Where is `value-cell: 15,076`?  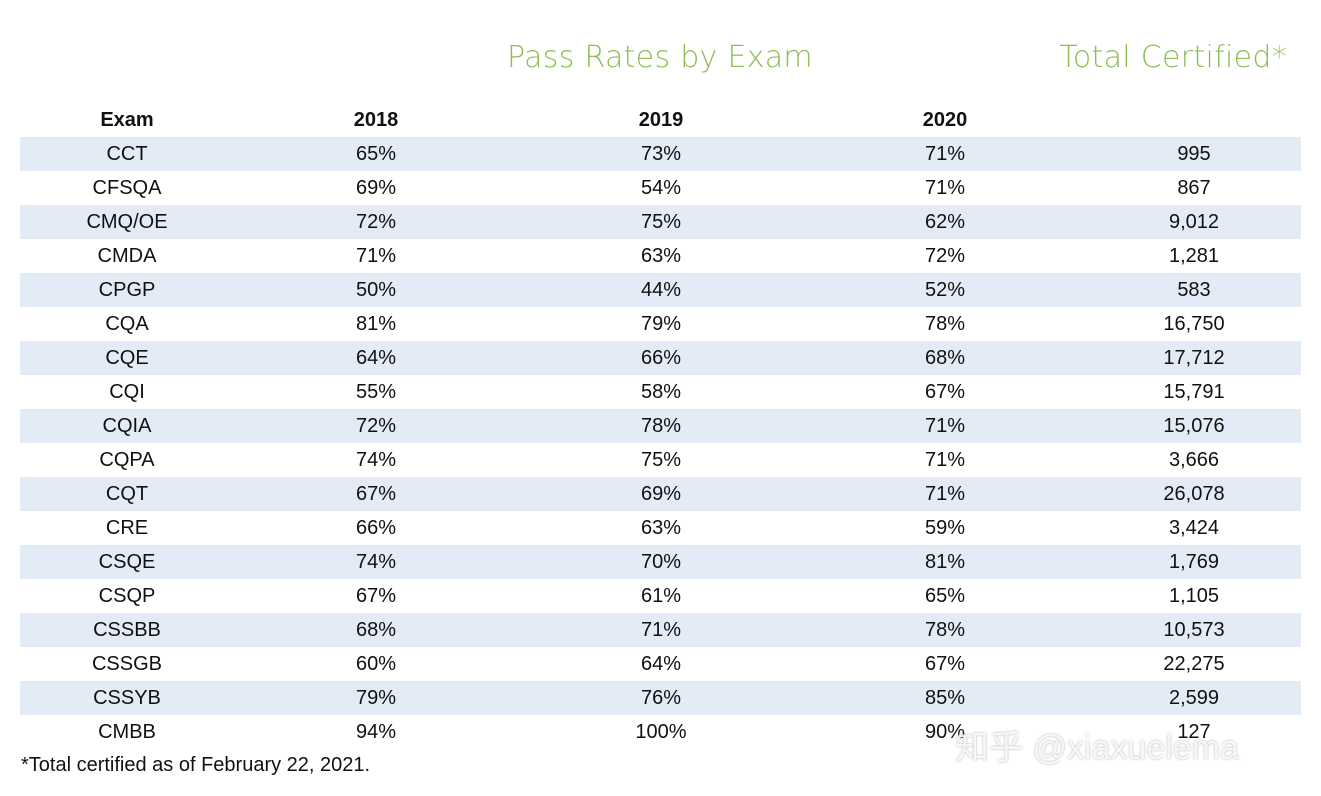 value-cell: 15,076 is located at coordinates (1194, 426).